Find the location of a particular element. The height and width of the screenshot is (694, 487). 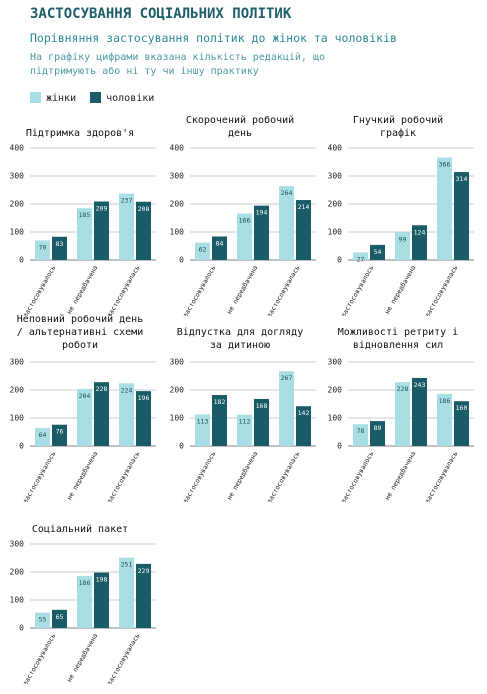

value-label: 89 is located at coordinates (378, 428).